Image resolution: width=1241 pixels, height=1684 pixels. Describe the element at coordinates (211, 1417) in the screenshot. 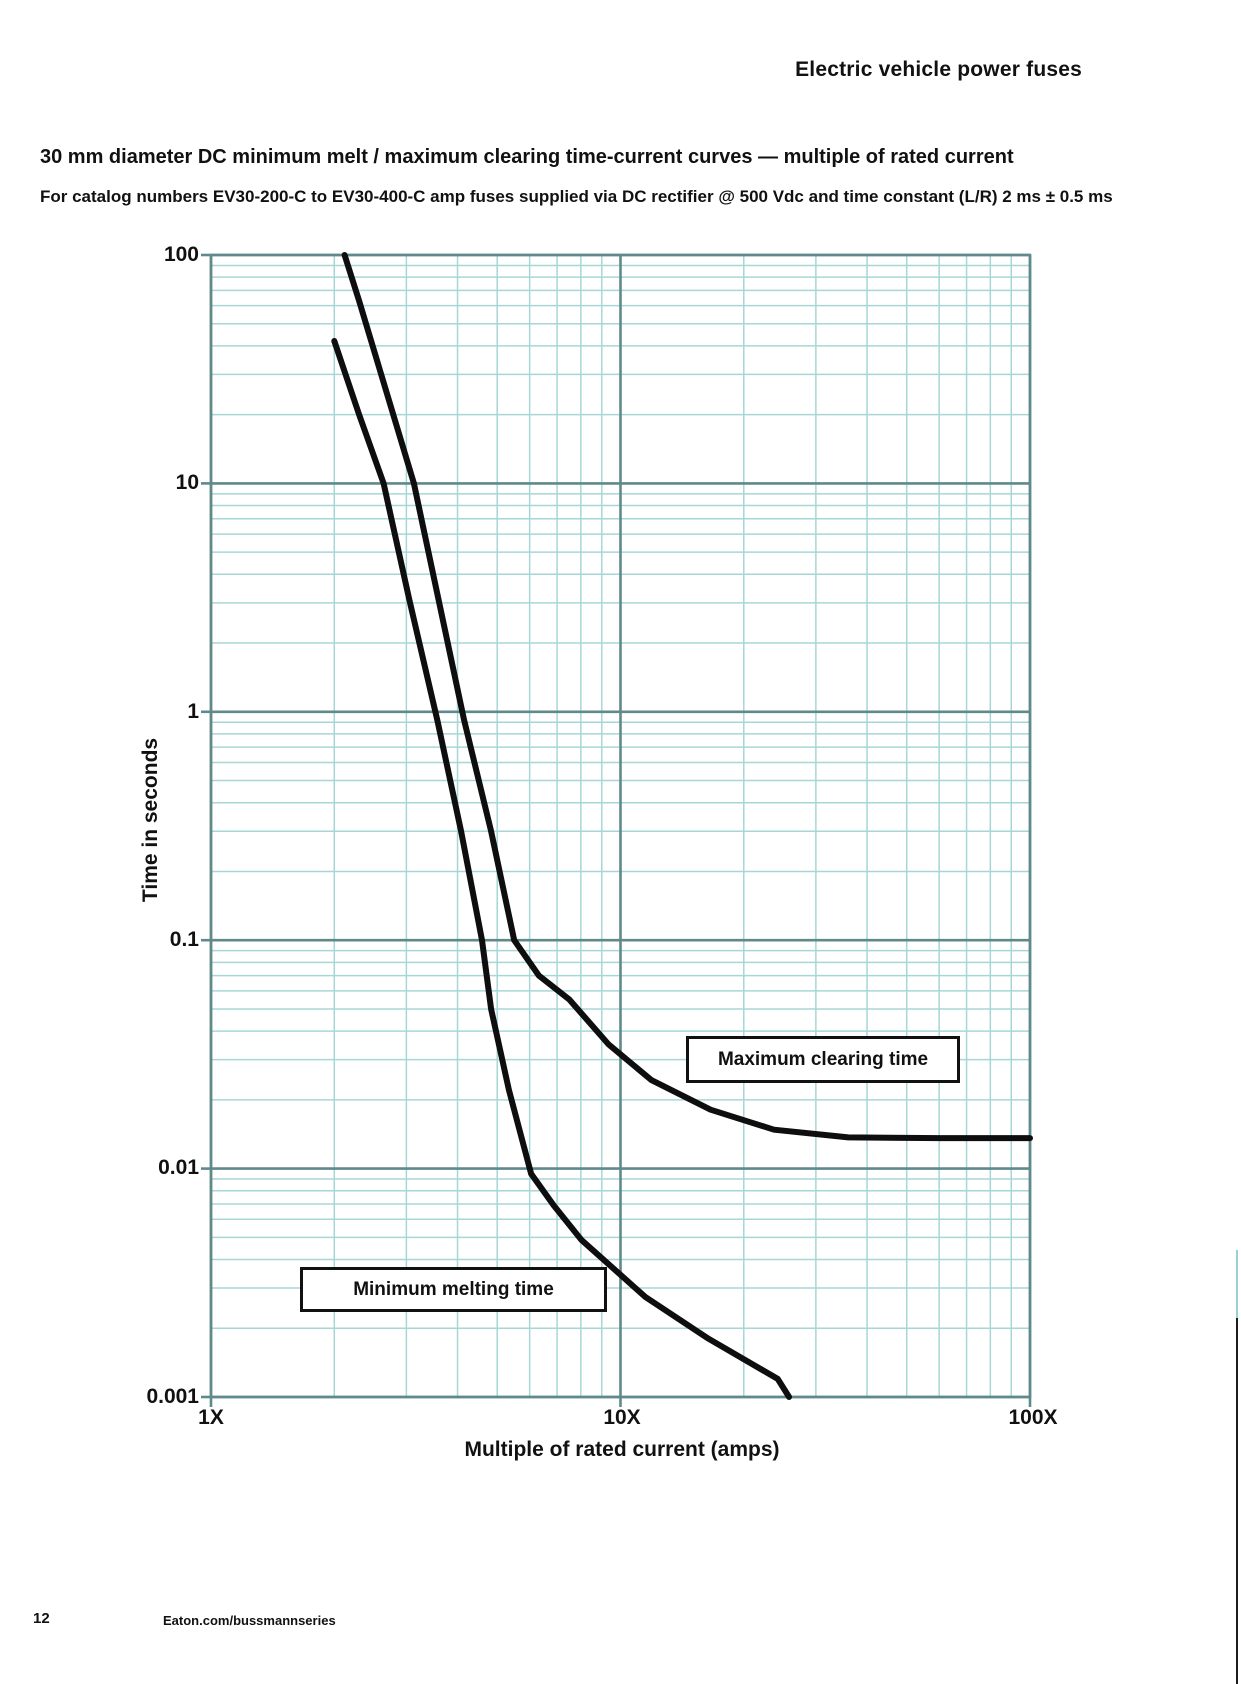

I see `x-tick-1x: 1X` at that location.